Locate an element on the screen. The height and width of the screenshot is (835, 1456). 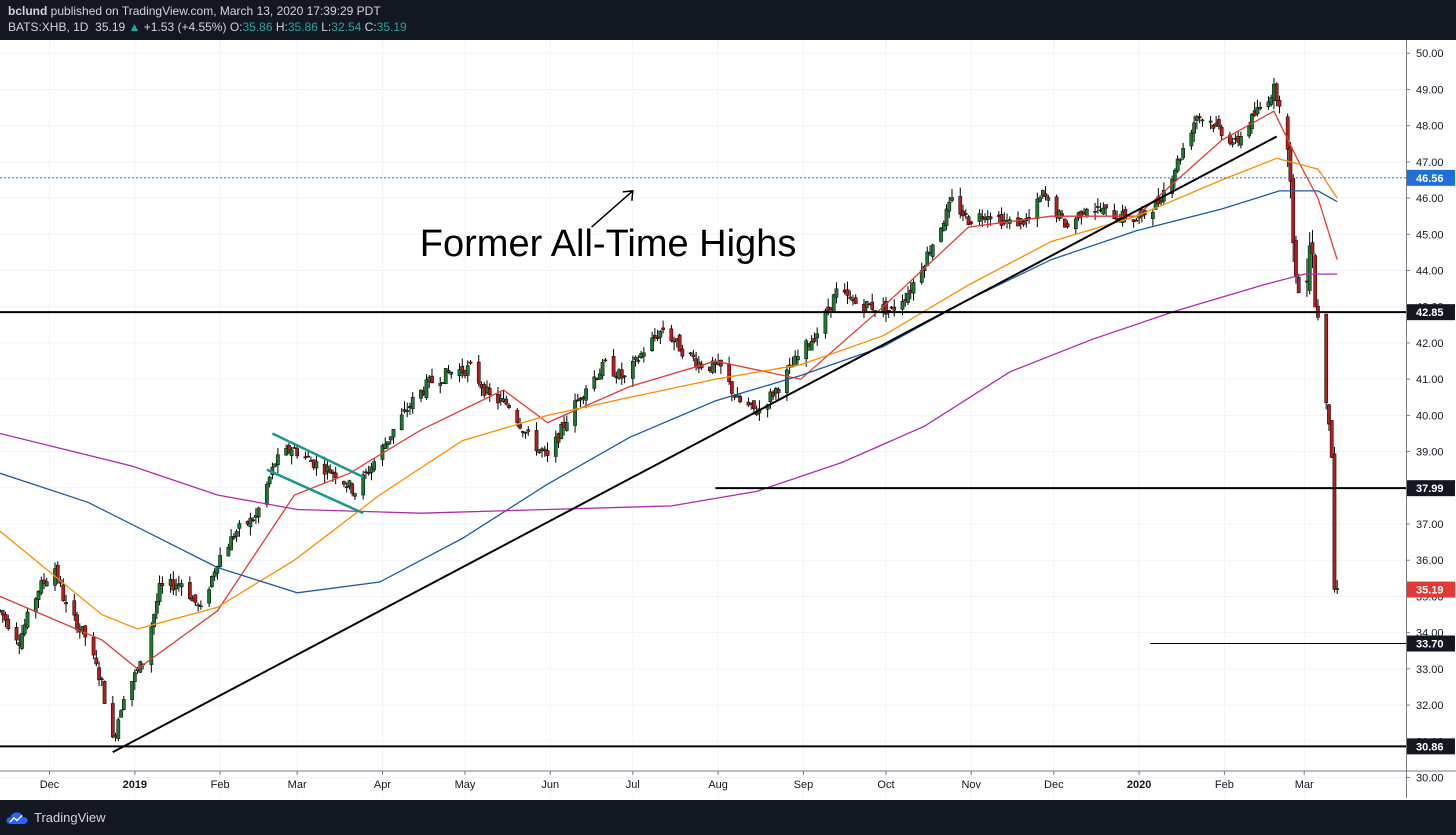
time-tick-label: May is located at coordinates (465, 785).